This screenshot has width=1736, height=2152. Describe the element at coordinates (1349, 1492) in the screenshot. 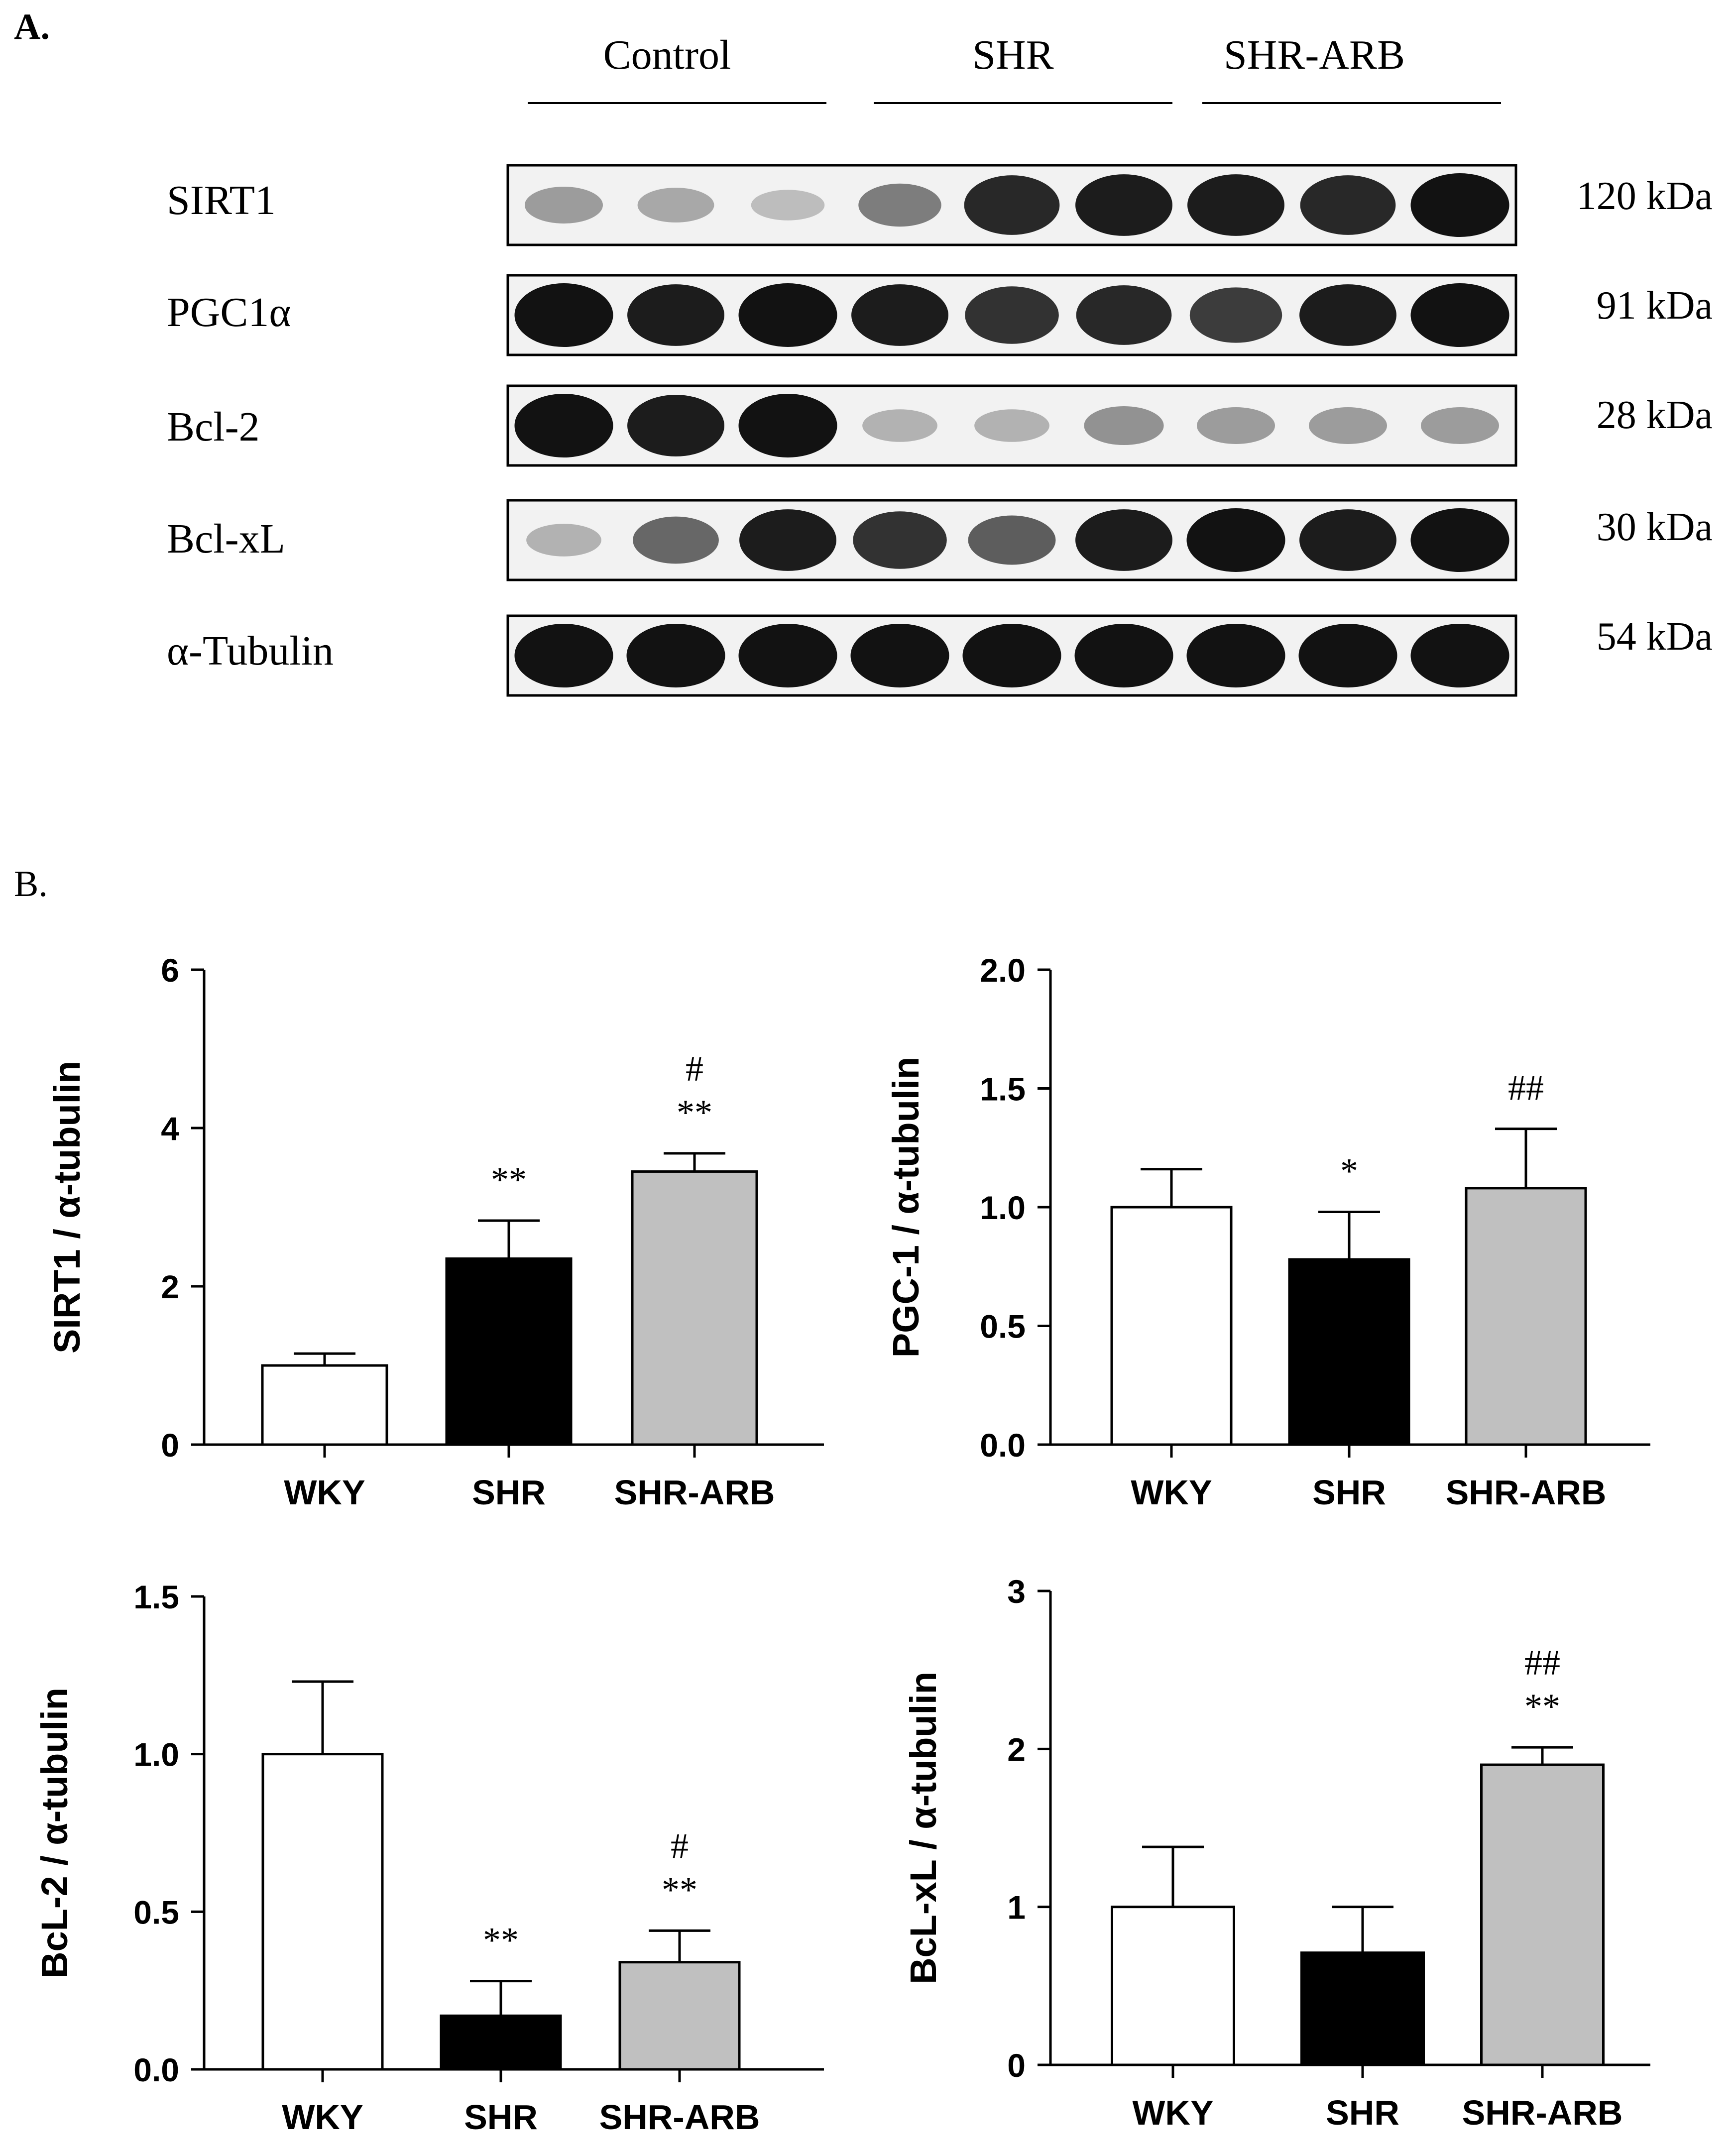

I see `x-tick-label-1-1: SHR` at that location.